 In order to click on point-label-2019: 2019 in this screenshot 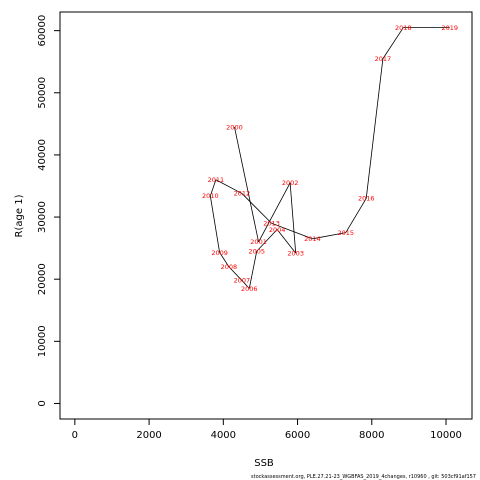, I will do `click(449, 28)`.